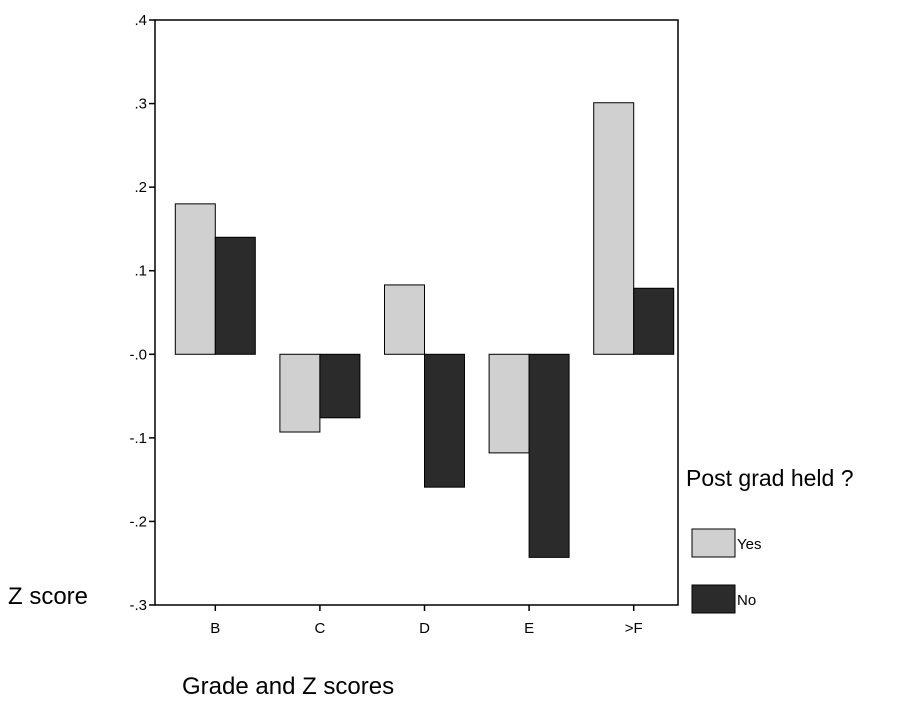 The image size is (905, 704). What do you see at coordinates (48, 596) in the screenshot?
I see `y-axis-label: Z score` at bounding box center [48, 596].